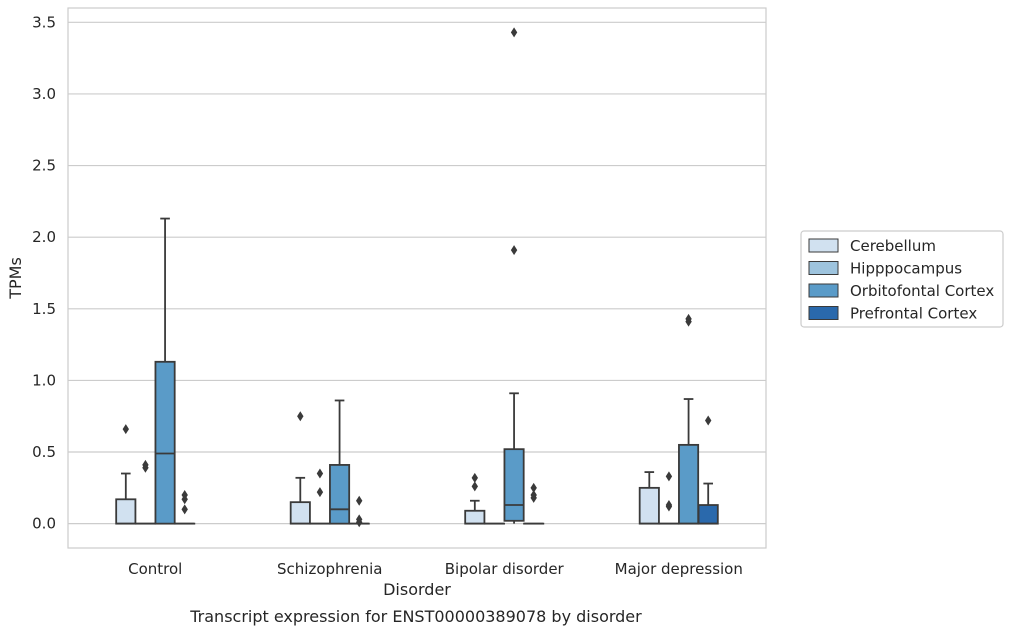 The image size is (1014, 634). Describe the element at coordinates (913, 314) in the screenshot. I see `legend-label: Prefrontal Cortex` at that location.